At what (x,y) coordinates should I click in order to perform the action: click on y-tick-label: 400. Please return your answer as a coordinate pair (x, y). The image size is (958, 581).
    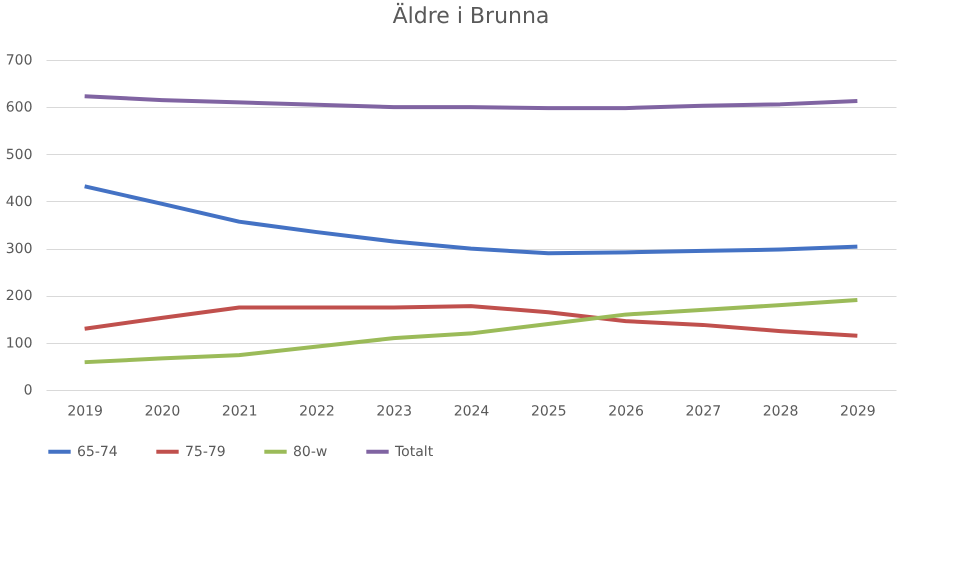
    Looking at the image, I should click on (19, 202).